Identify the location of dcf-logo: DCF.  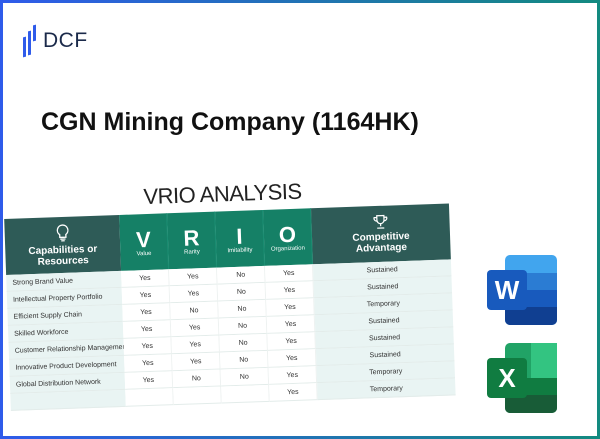
(55, 41).